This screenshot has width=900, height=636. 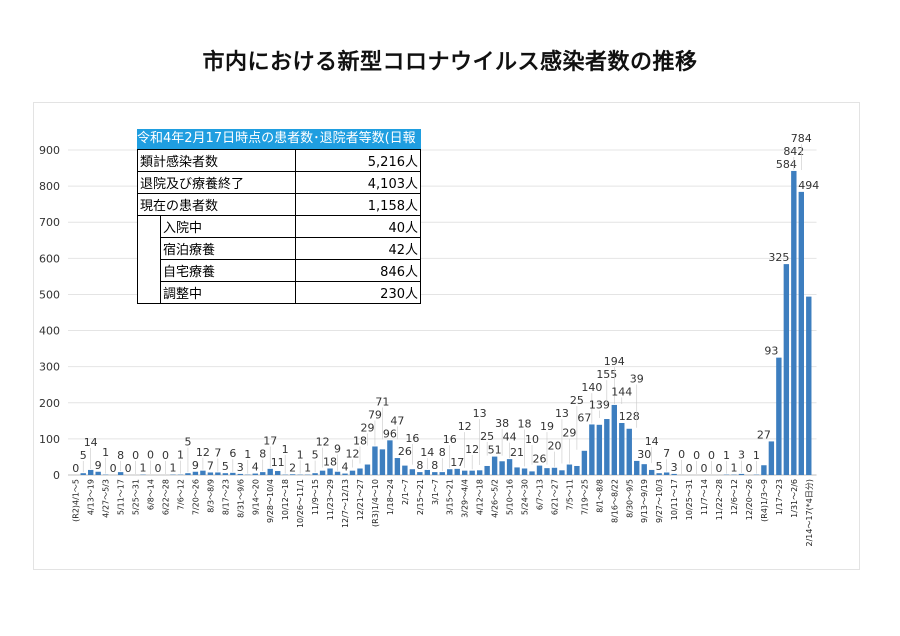 I want to click on x-tick-label: 7/6～12, so click(x=180, y=494).